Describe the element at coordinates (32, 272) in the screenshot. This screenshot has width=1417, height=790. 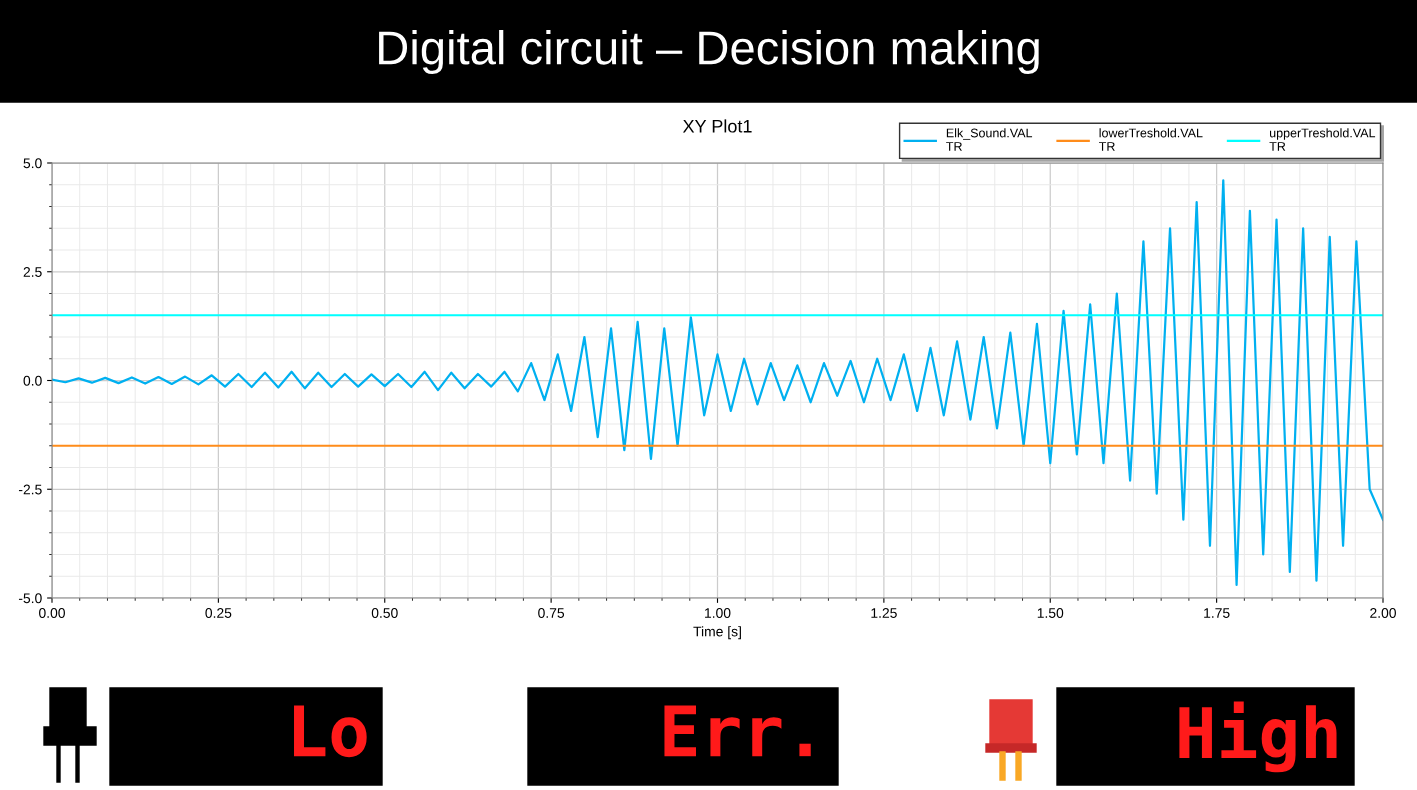
I see `y-tick-label: 2.5` at that location.